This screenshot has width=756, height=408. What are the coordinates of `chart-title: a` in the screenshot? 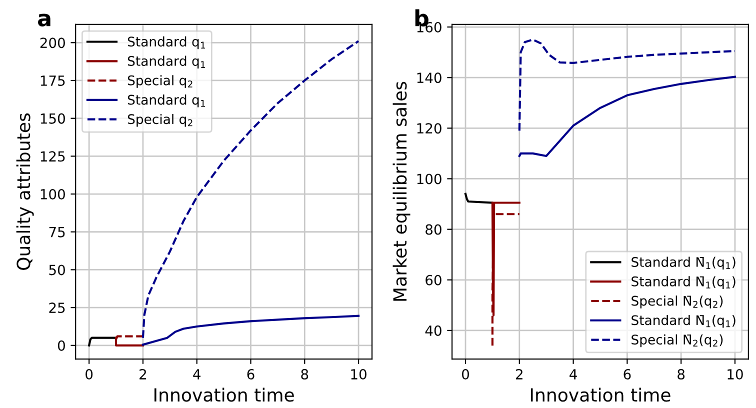 It's located at (44, 20).